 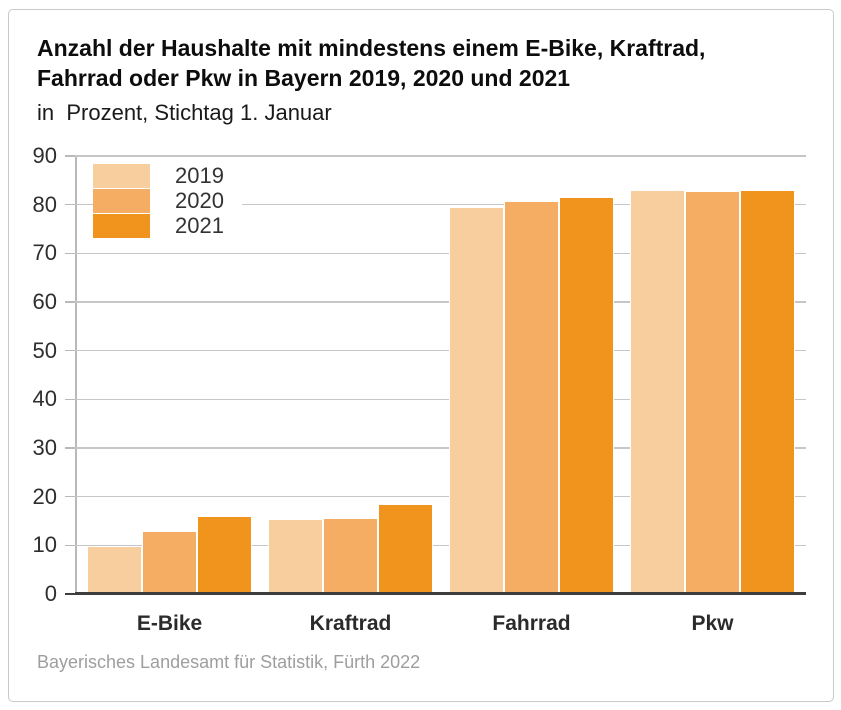 I want to click on bar-kraftrad-2020, so click(x=350, y=556).